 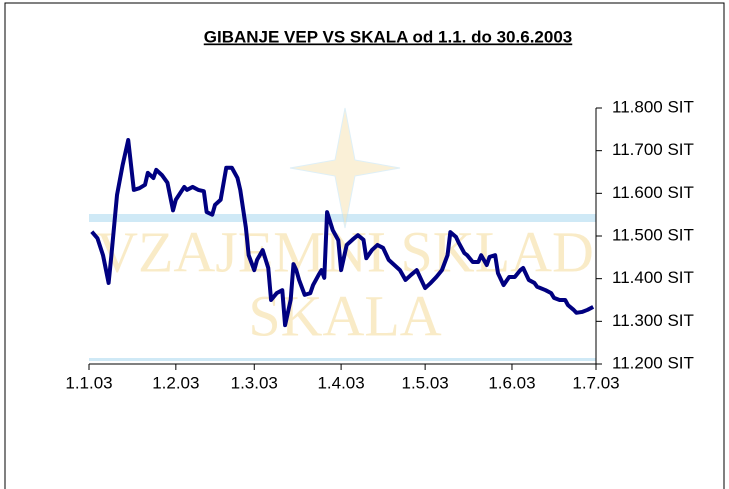 What do you see at coordinates (653, 149) in the screenshot?
I see `y-tick-label: 11.700 SIT` at bounding box center [653, 149].